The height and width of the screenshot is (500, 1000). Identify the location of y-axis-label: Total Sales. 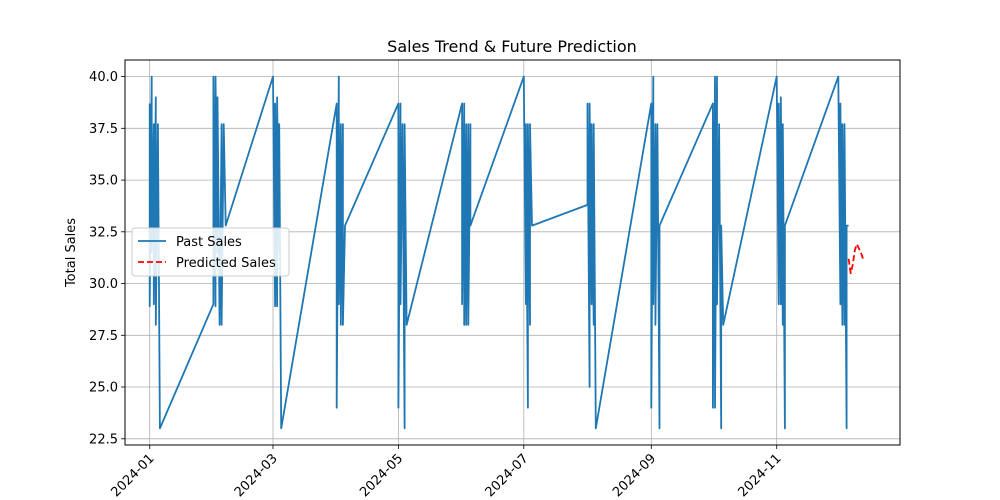
(71, 253).